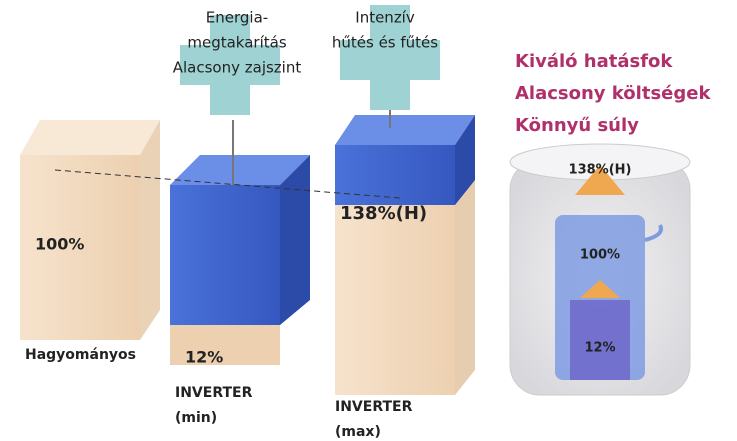  Describe the element at coordinates (90, 230) in the screenshot. I see `bar-traditional` at that location.